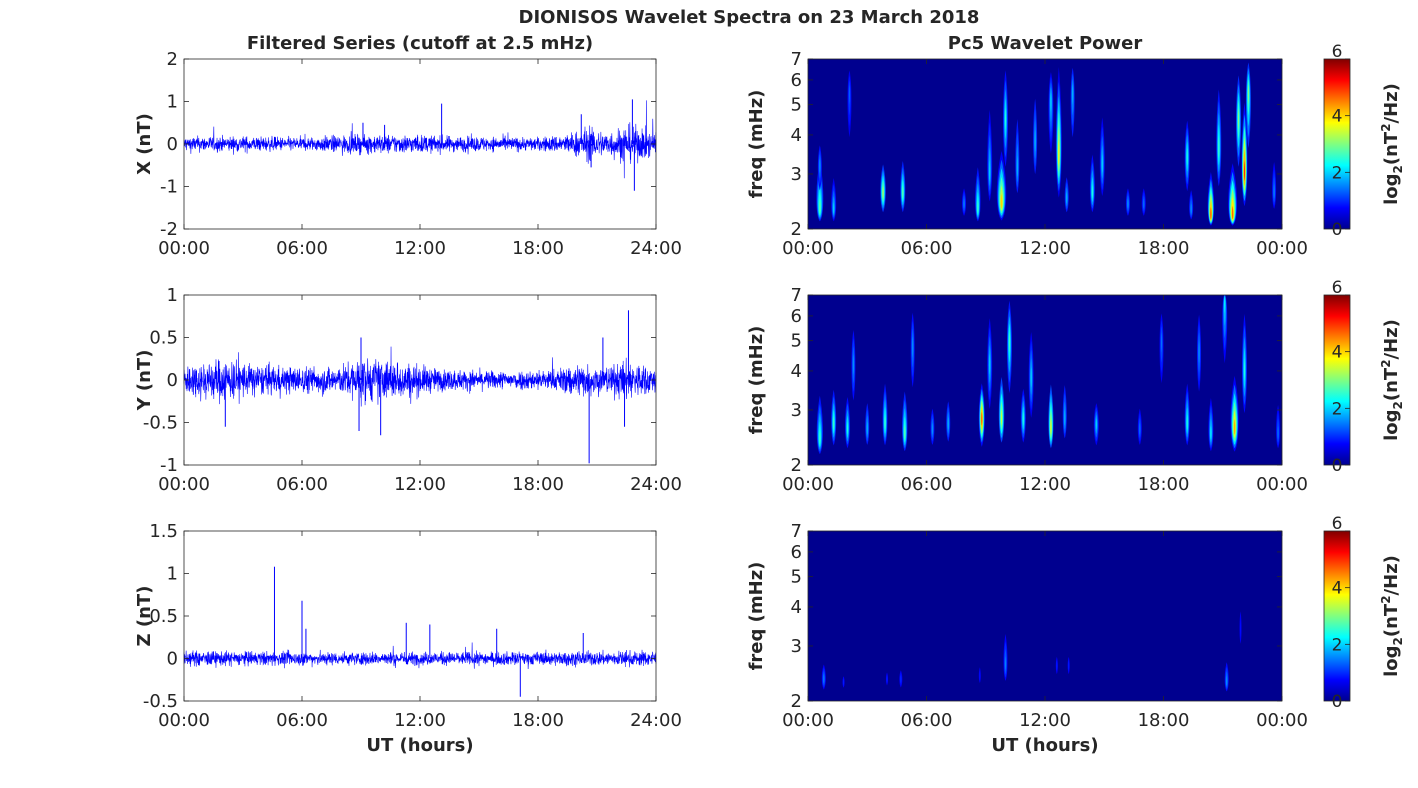  I want to click on y-tick-label: -2, so click(169, 229).